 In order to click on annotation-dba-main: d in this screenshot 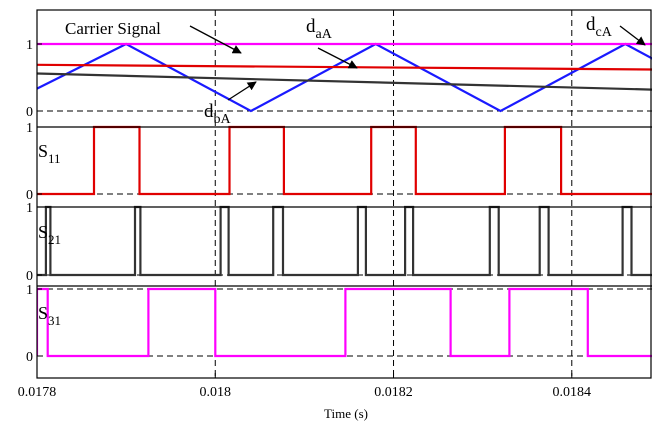, I will do `click(209, 111)`.